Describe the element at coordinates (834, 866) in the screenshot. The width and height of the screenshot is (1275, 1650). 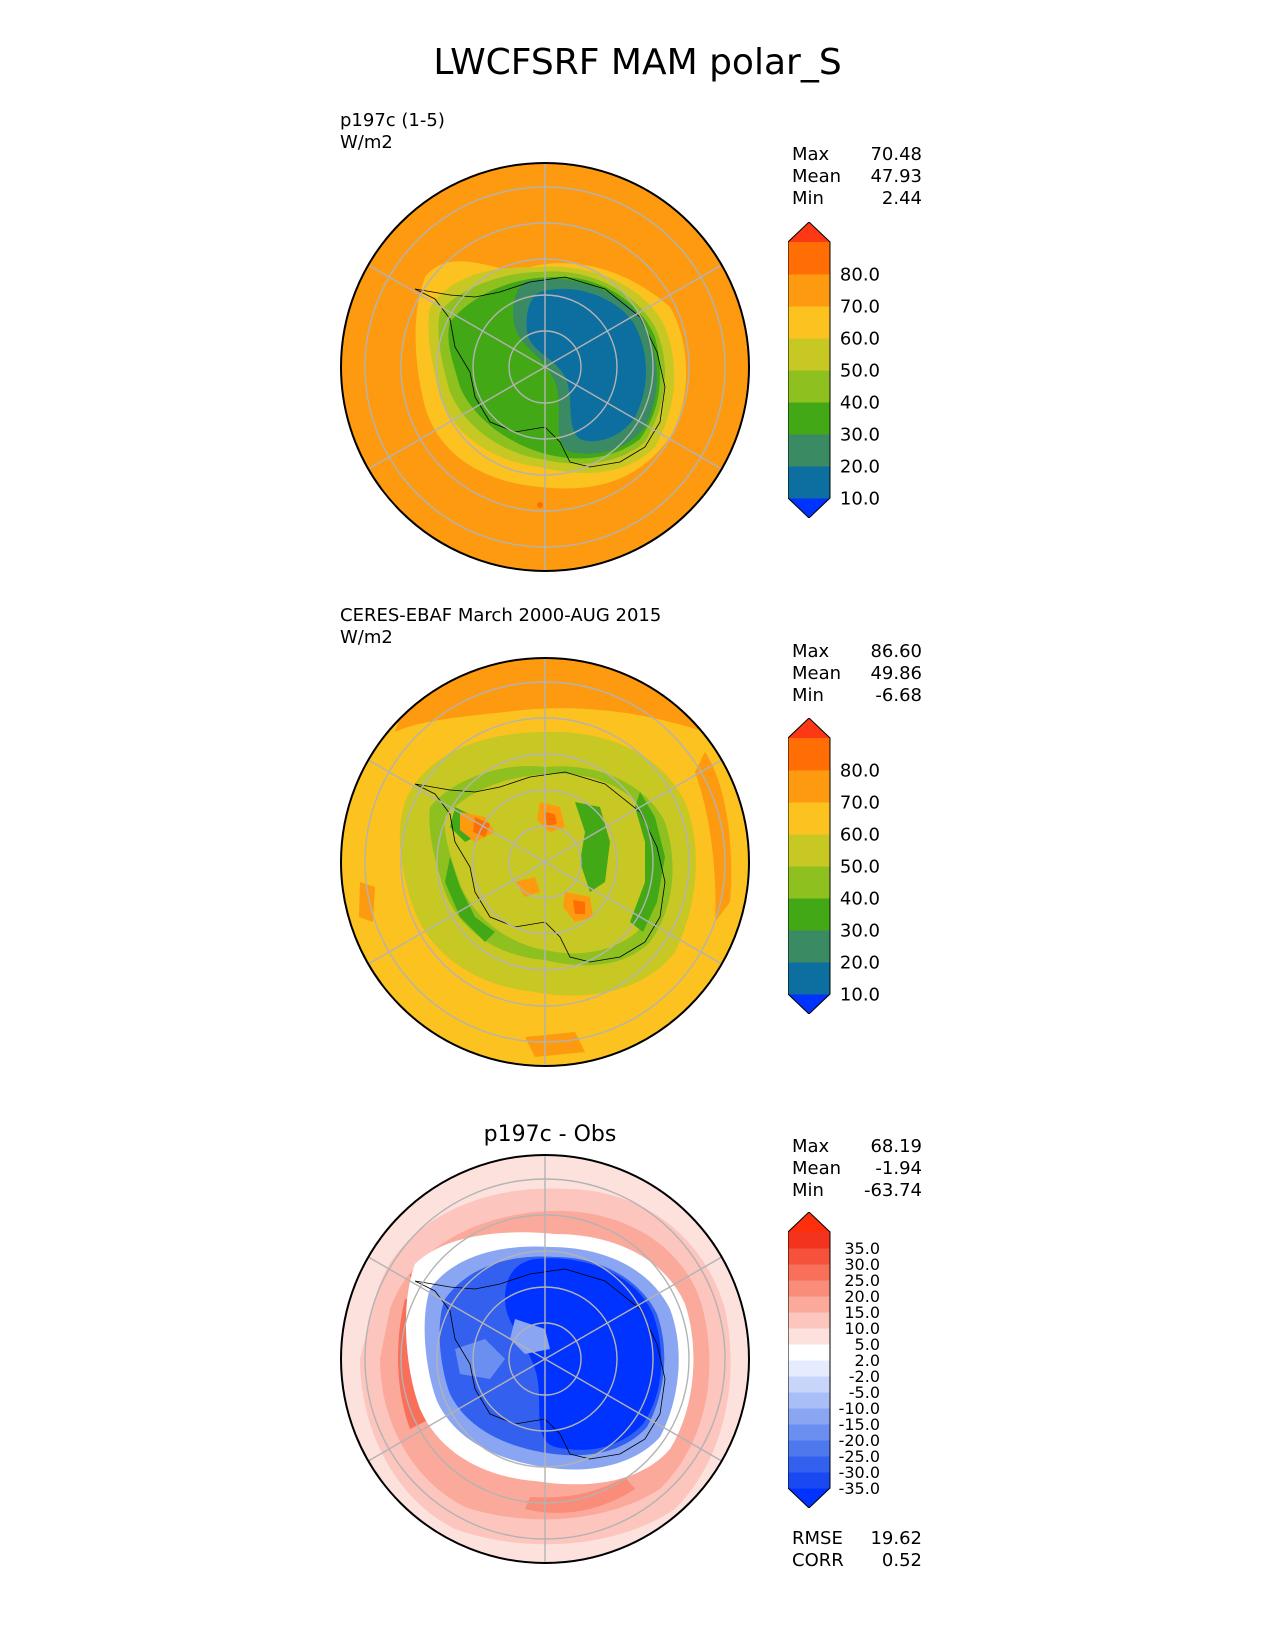
I see `panel-2-colorbar: 80.070.060.050.040.030.020.010.00.0` at that location.